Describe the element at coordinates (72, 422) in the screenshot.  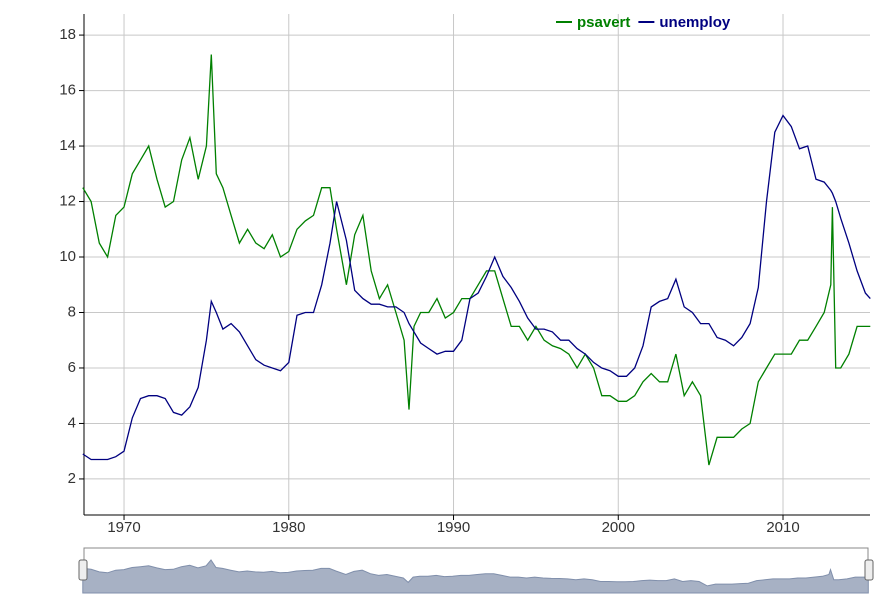
I see `y-tick-label: 4` at that location.